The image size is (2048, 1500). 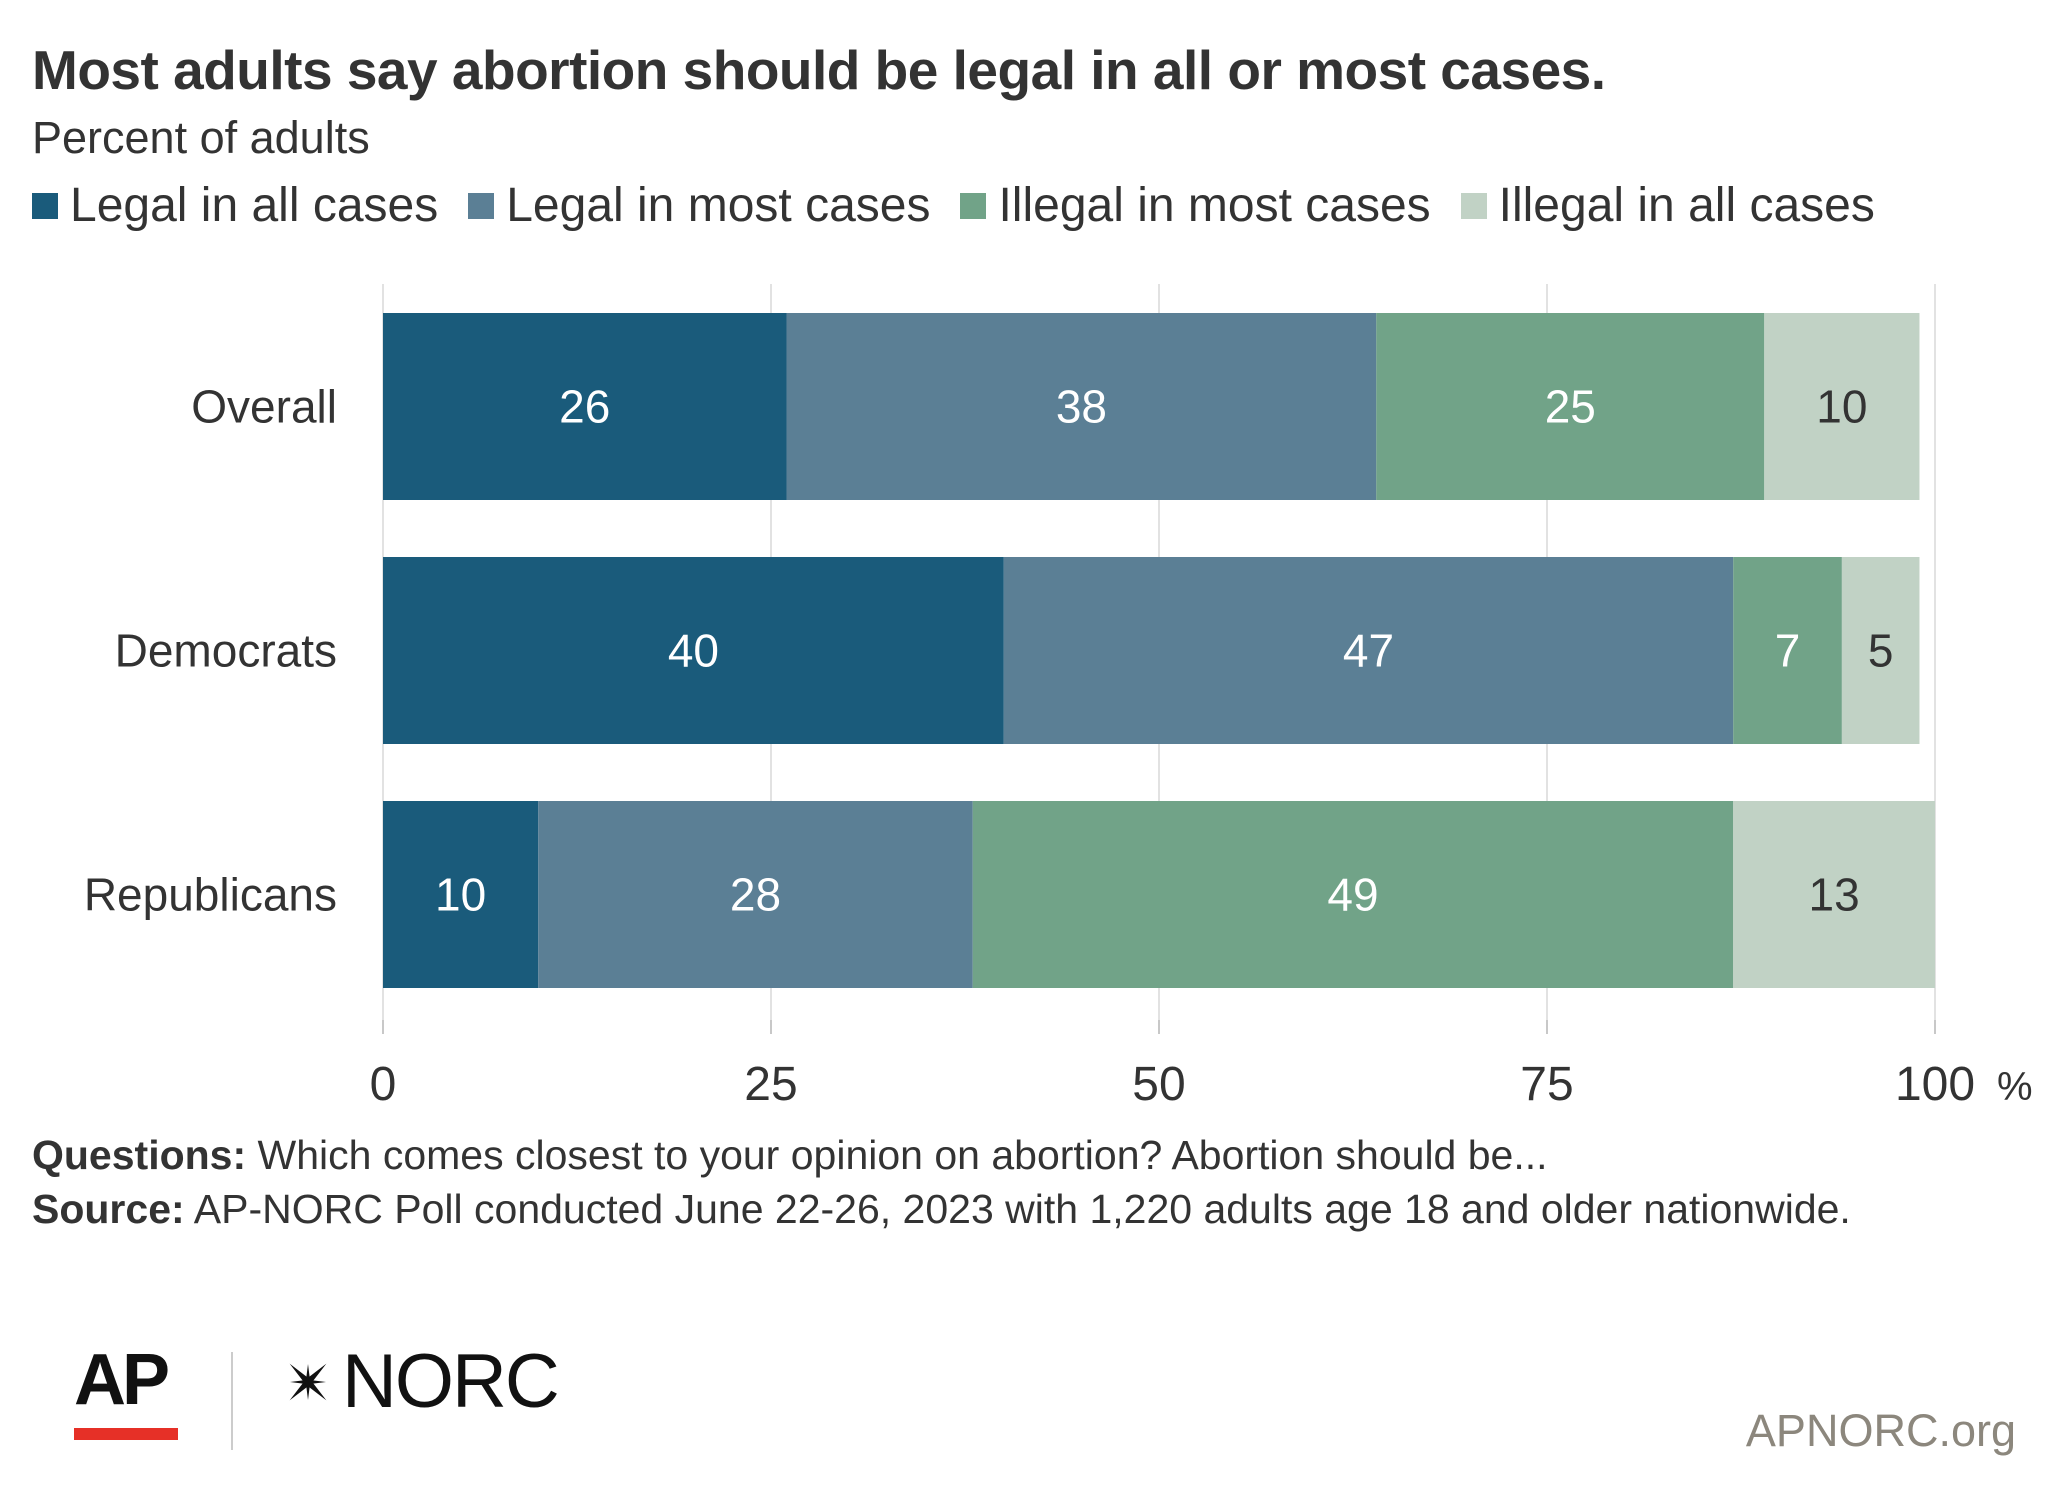 I want to click on ap-logo: AP, so click(x=129, y=1391).